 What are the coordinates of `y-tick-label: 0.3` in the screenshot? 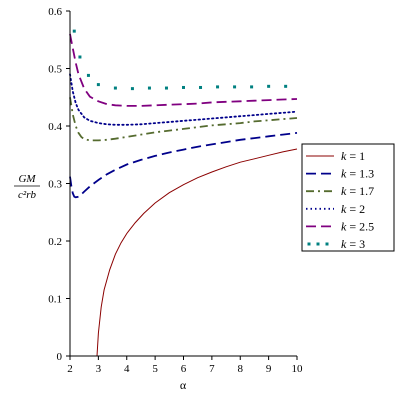 It's located at (55, 185).